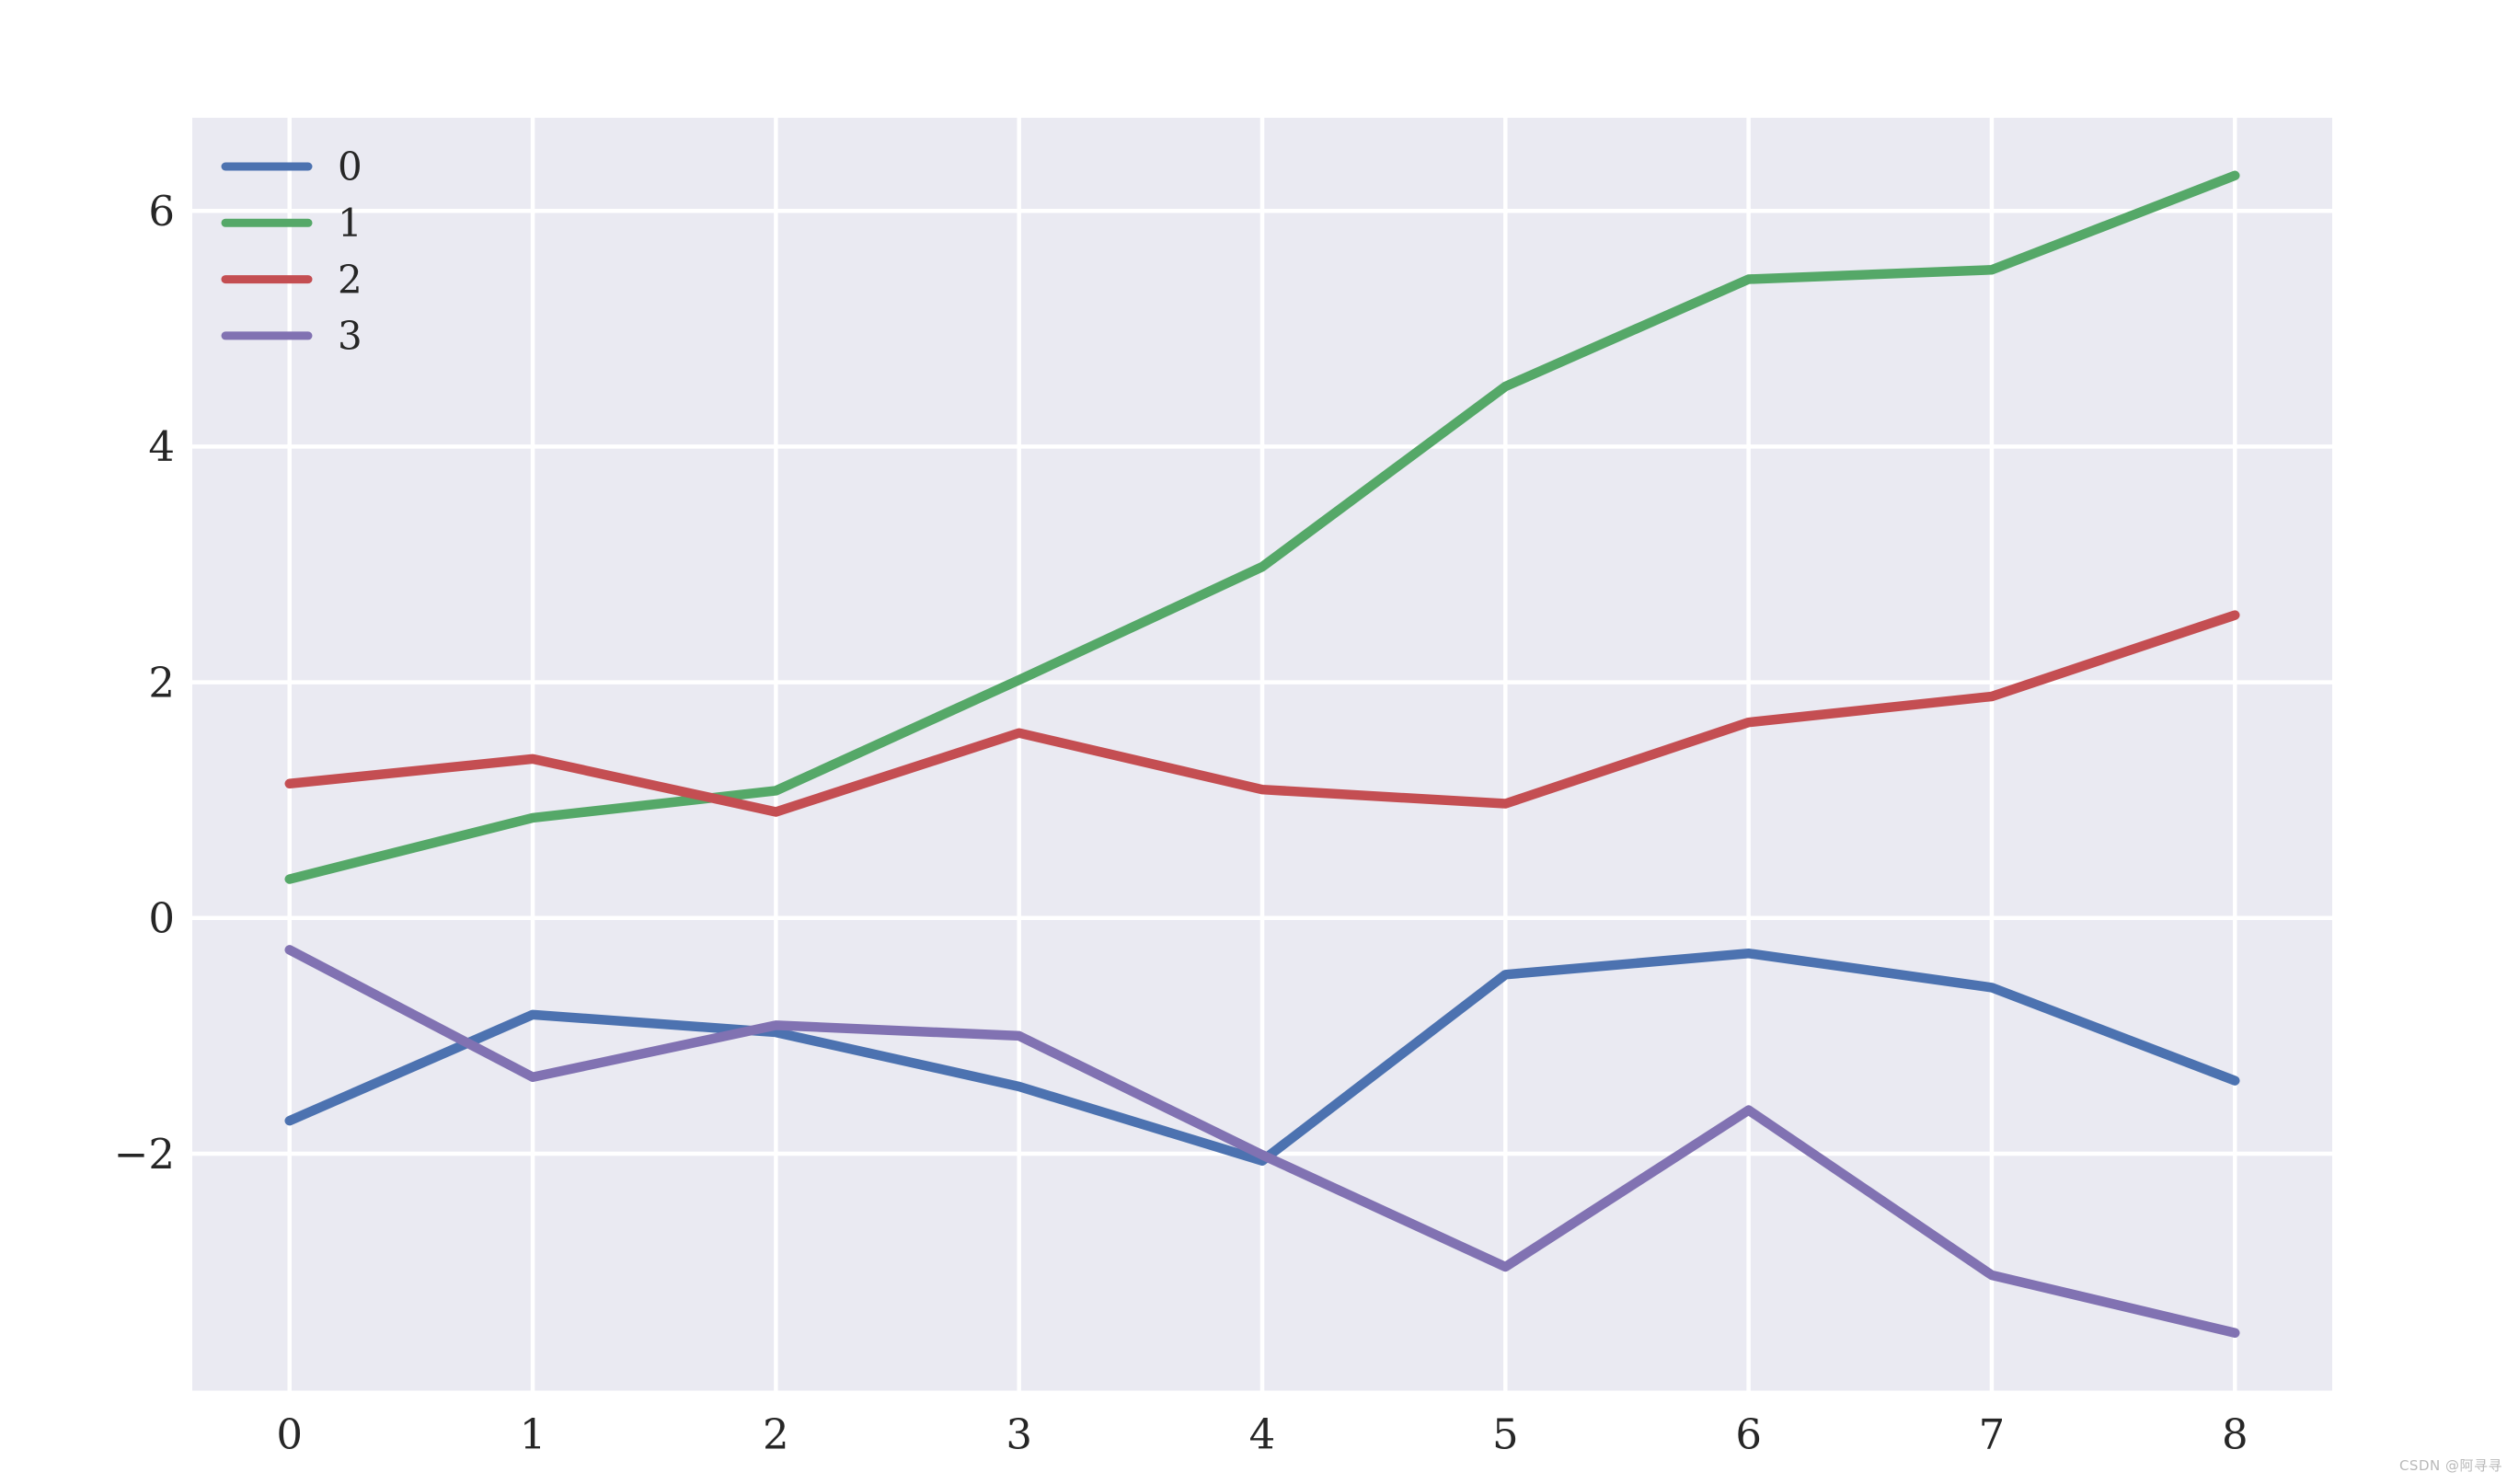 The width and height of the screenshot is (2507, 1484). I want to click on x-tick-label-2: 2, so click(776, 1433).